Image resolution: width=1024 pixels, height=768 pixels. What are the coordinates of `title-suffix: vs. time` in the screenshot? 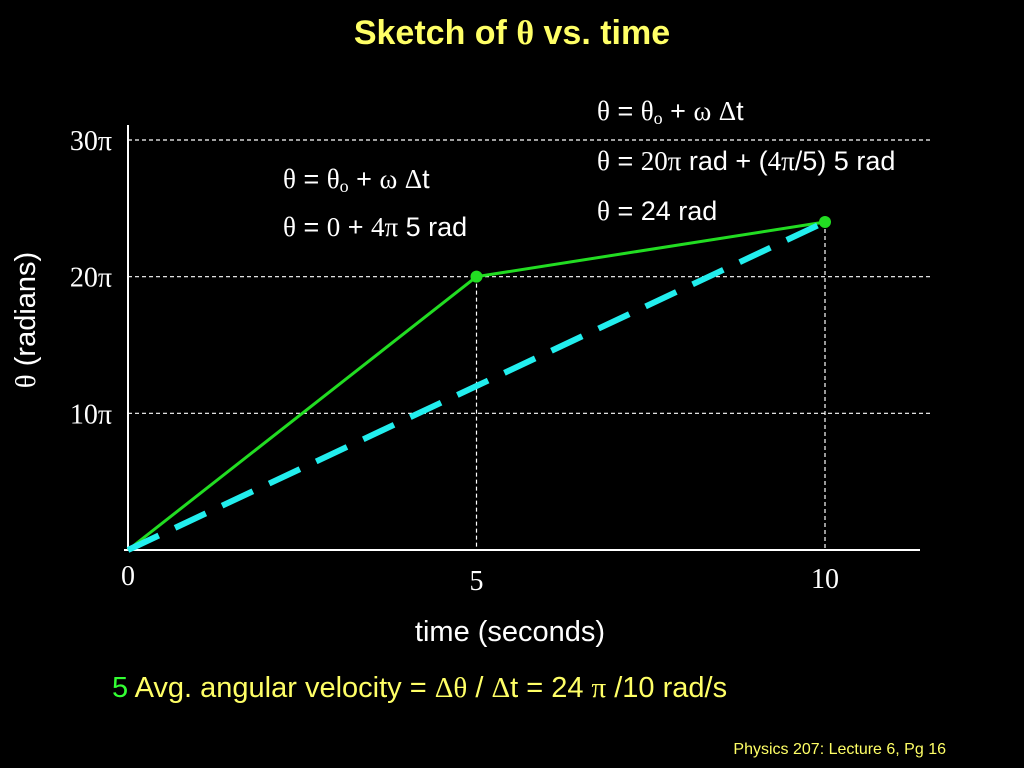 It's located at (602, 33).